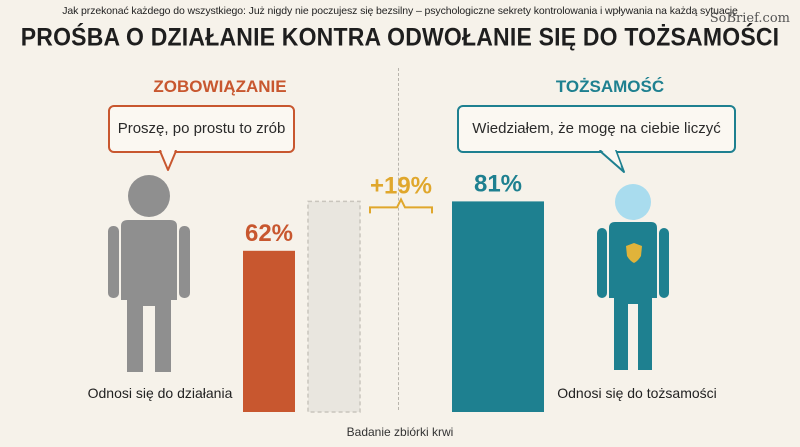  What do you see at coordinates (498, 183) in the screenshot?
I see `bar-label-identity: 81%` at bounding box center [498, 183].